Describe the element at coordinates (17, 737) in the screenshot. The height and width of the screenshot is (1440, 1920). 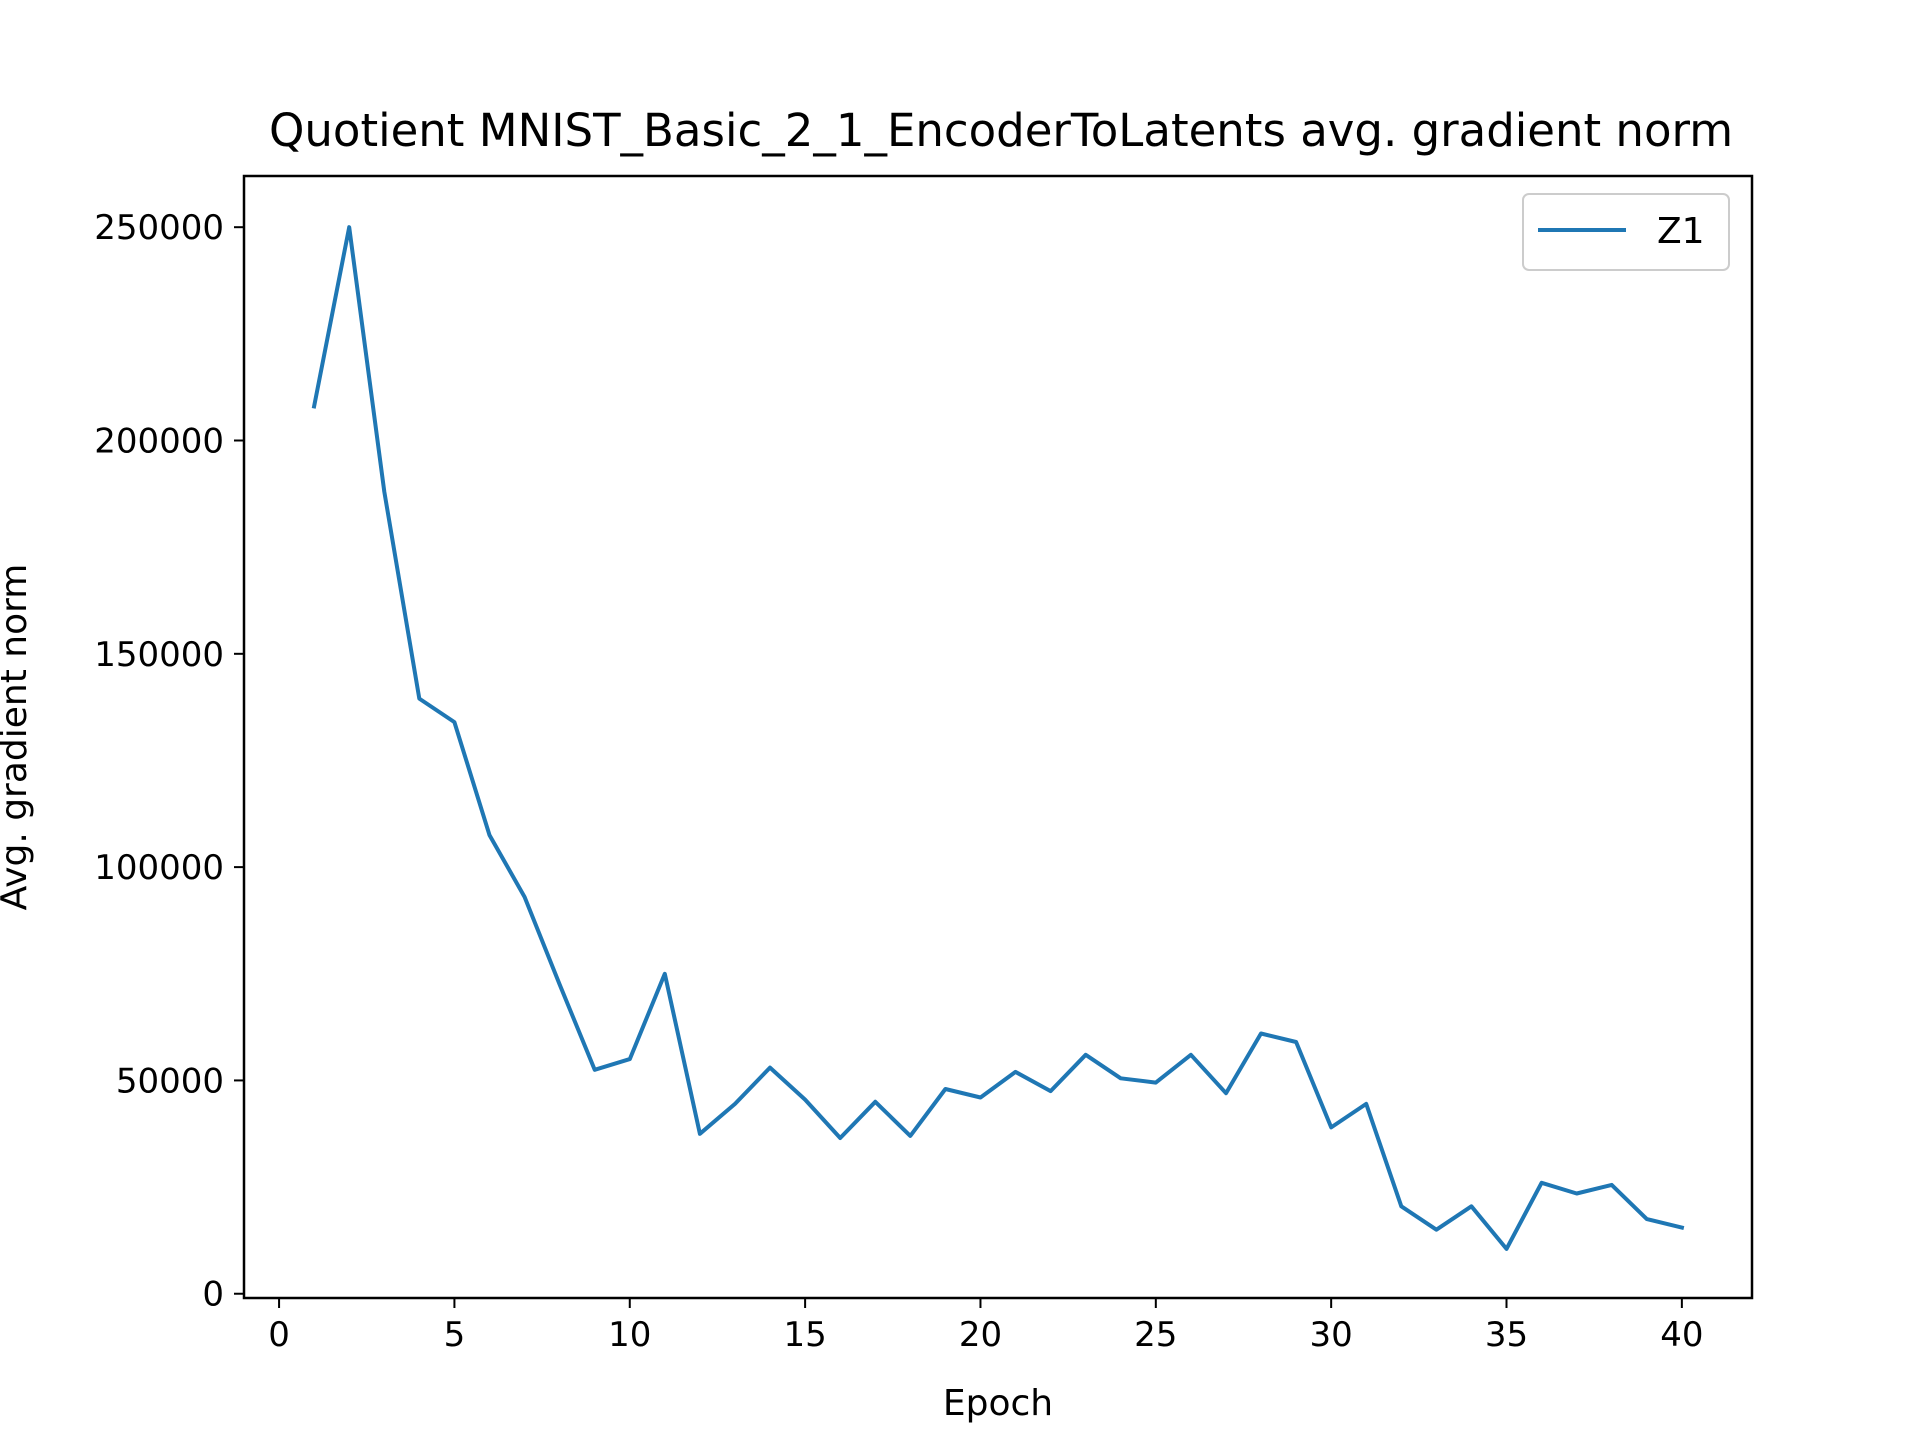
I see `y-axis-label: Avg. gradient norm` at that location.